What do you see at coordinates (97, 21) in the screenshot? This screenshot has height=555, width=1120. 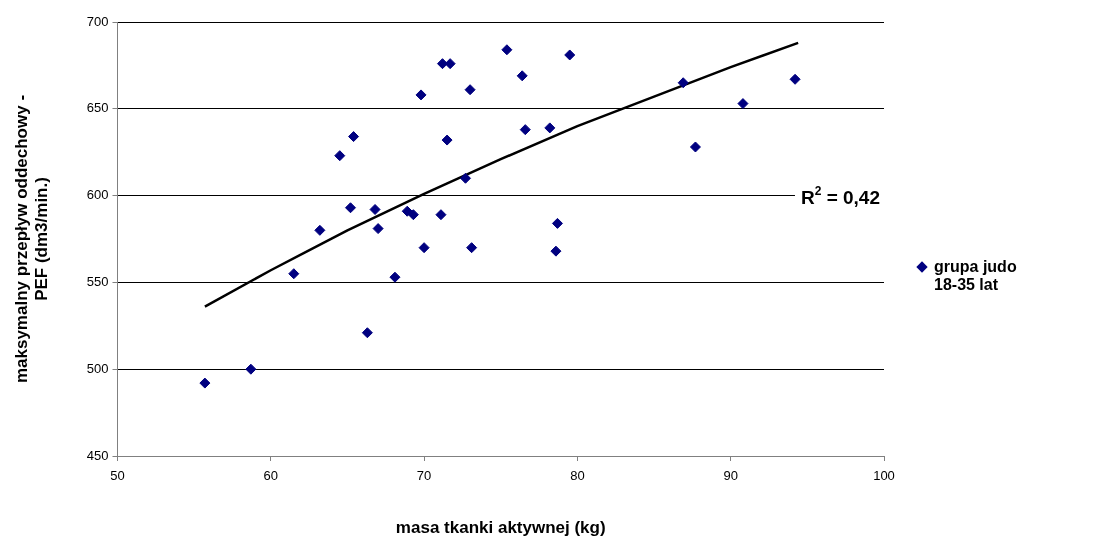 I see `y-tick-label: 700` at bounding box center [97, 21].